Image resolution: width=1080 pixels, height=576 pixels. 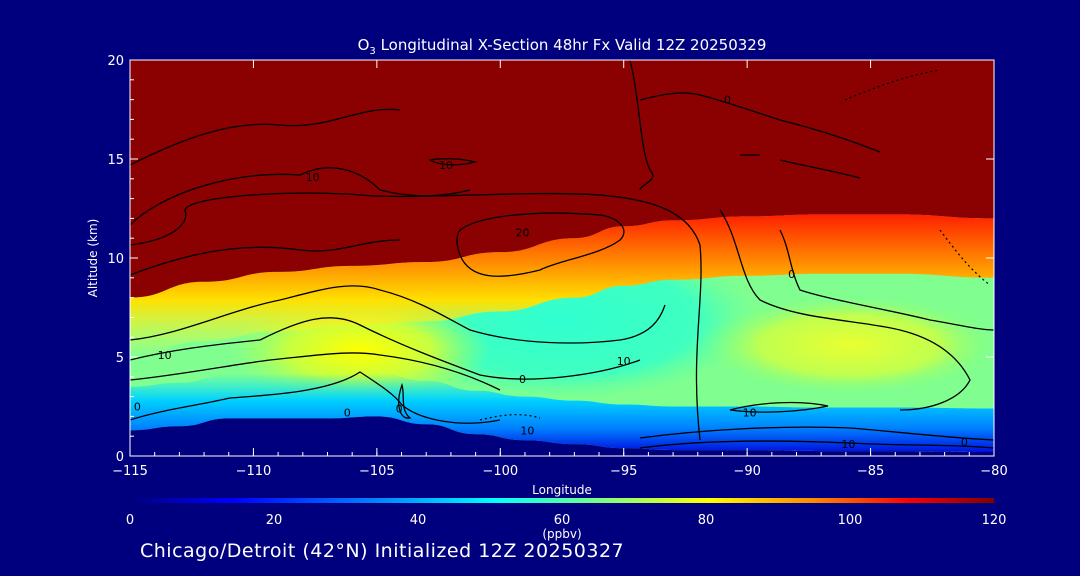 I want to click on colorbar: 0 20 40 60 80 100 120 (ppbv), so click(x=566, y=519).